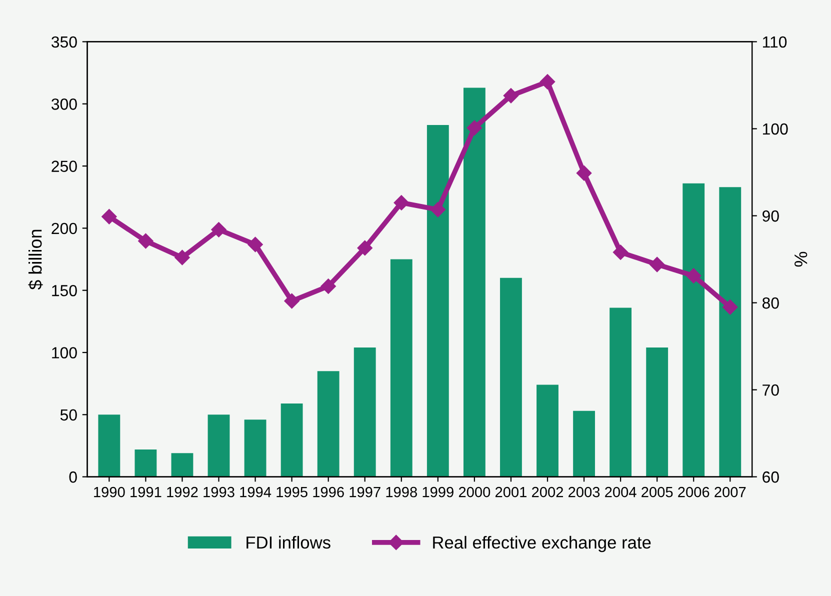 The width and height of the screenshot is (831, 596). Describe the element at coordinates (64, 104) in the screenshot. I see `y-tick-label: 300` at that location.